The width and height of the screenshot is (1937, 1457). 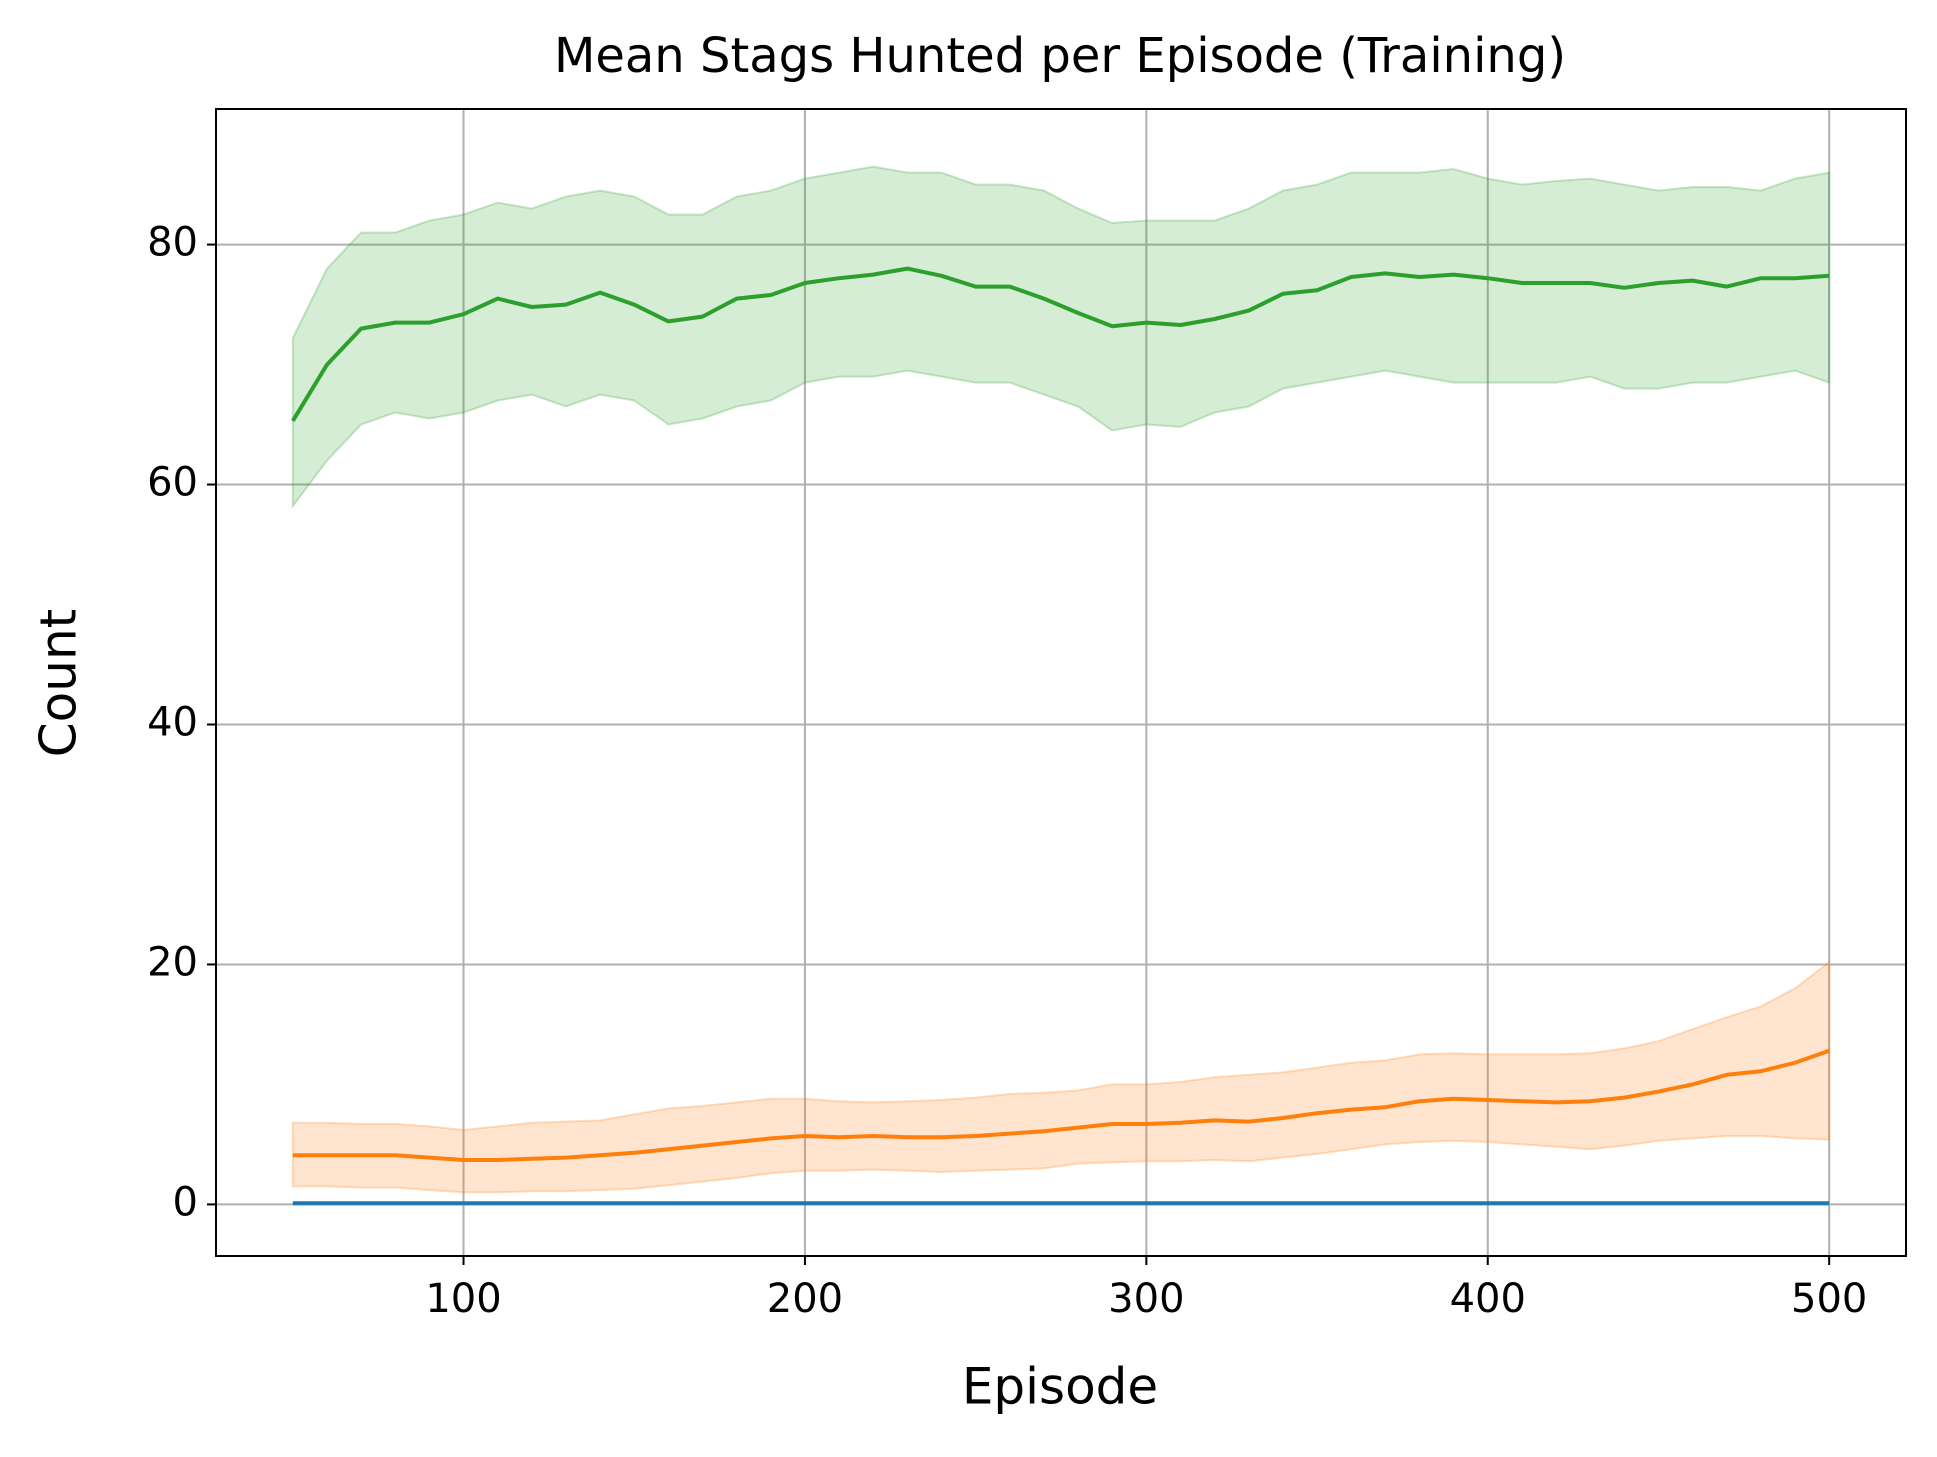 I want to click on x-tick-label: 100, so click(x=463, y=1299).